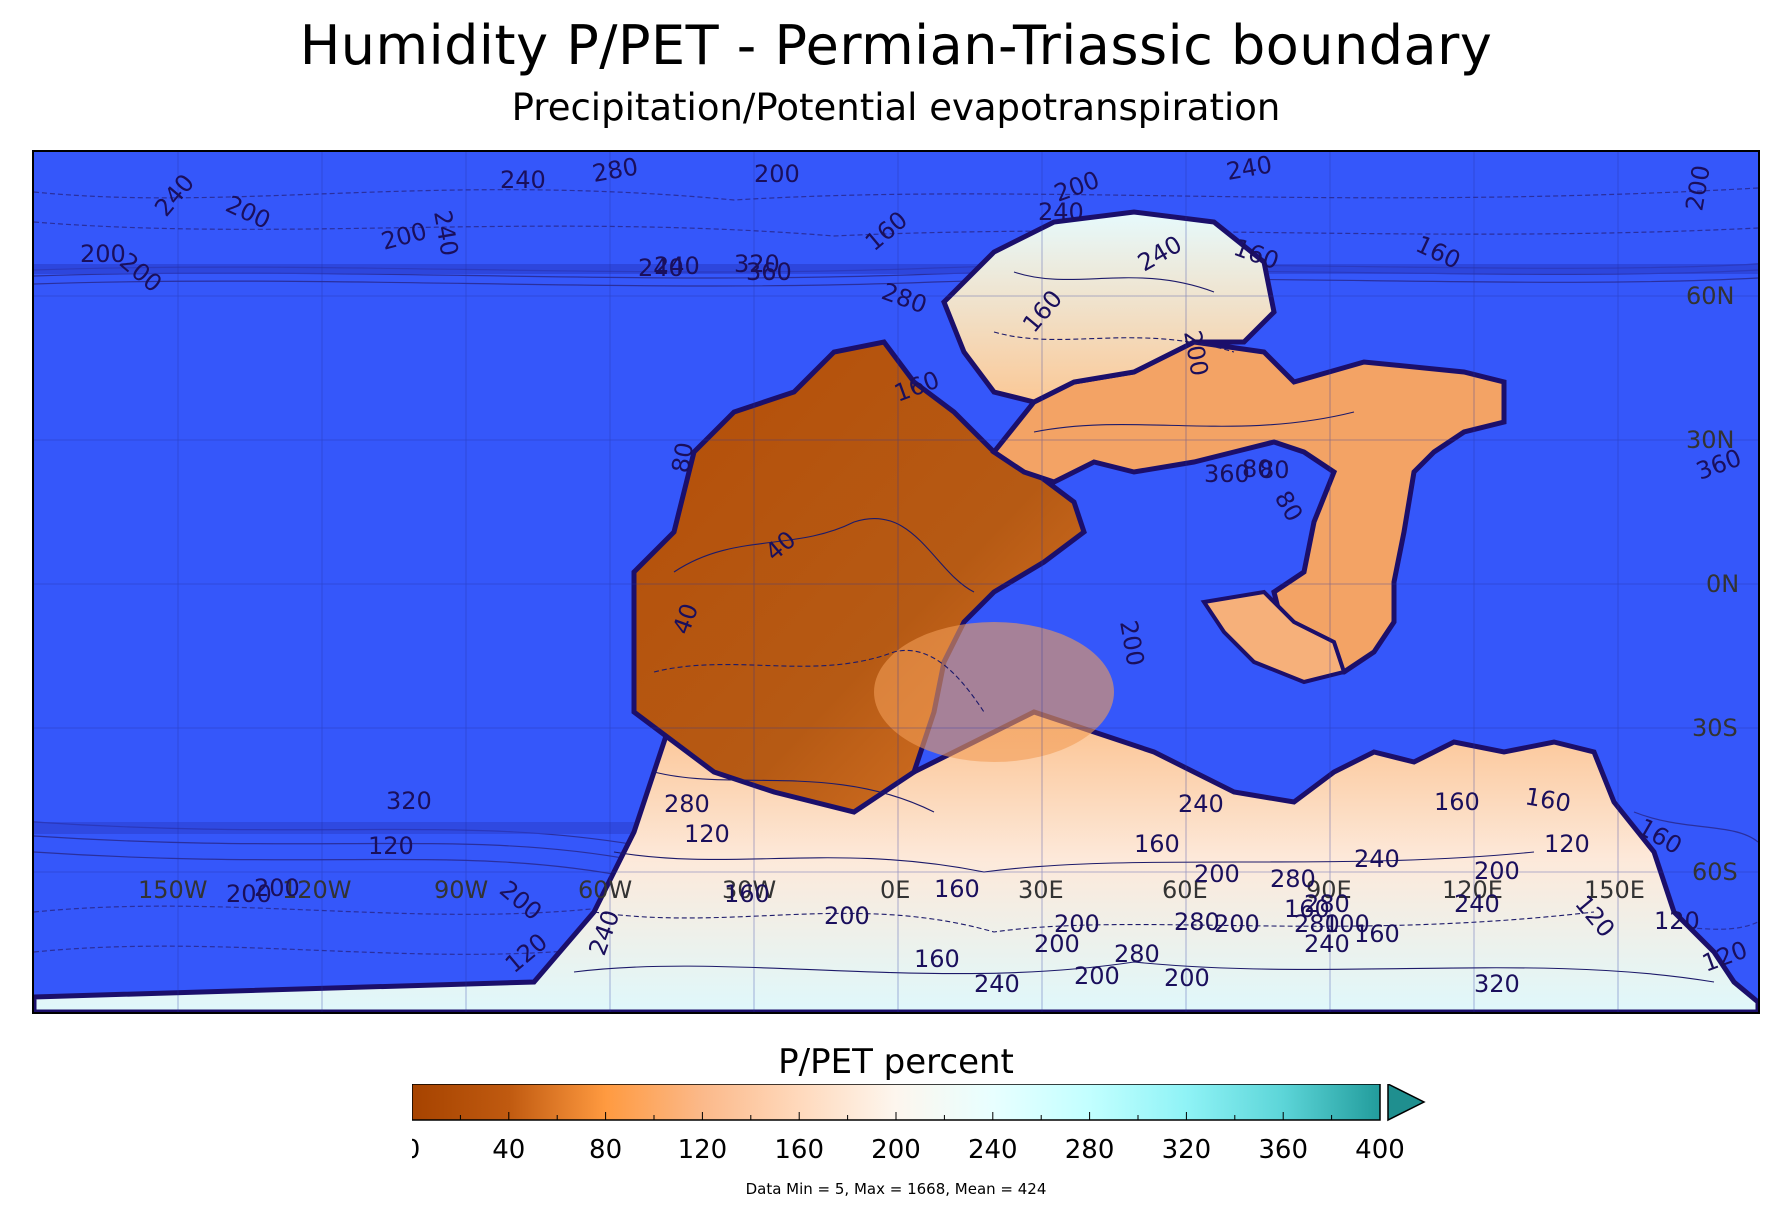 Image resolution: width=1792 pixels, height=1216 pixels. What do you see at coordinates (1109, 307) in the screenshot?
I see `northern-landmass` at bounding box center [1109, 307].